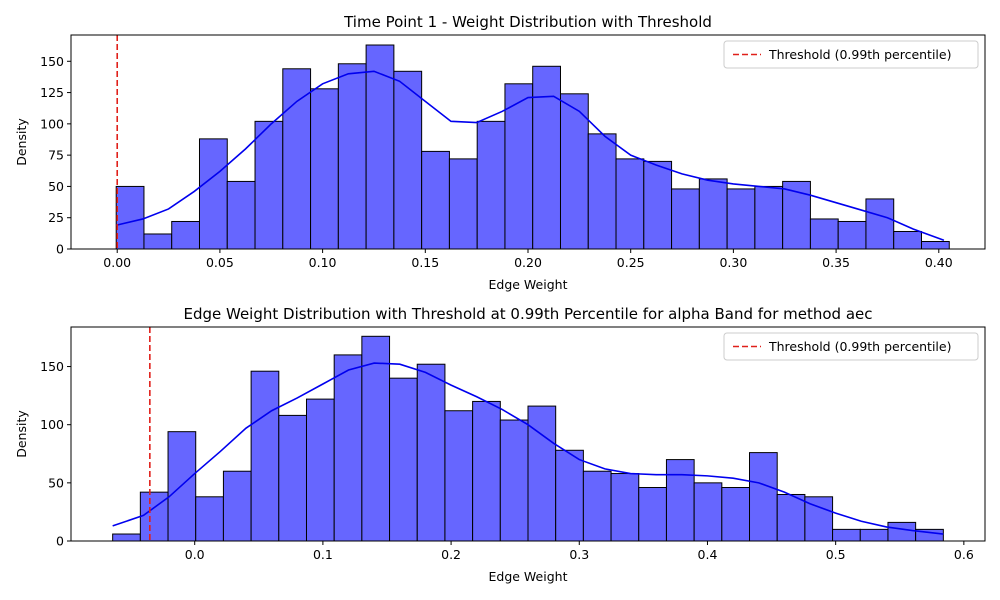 The width and height of the screenshot is (1000, 600). I want to click on x-ticks: 0.0 0.1 0.2 0.3 0.4 0.5 0.6, so click(579, 551).